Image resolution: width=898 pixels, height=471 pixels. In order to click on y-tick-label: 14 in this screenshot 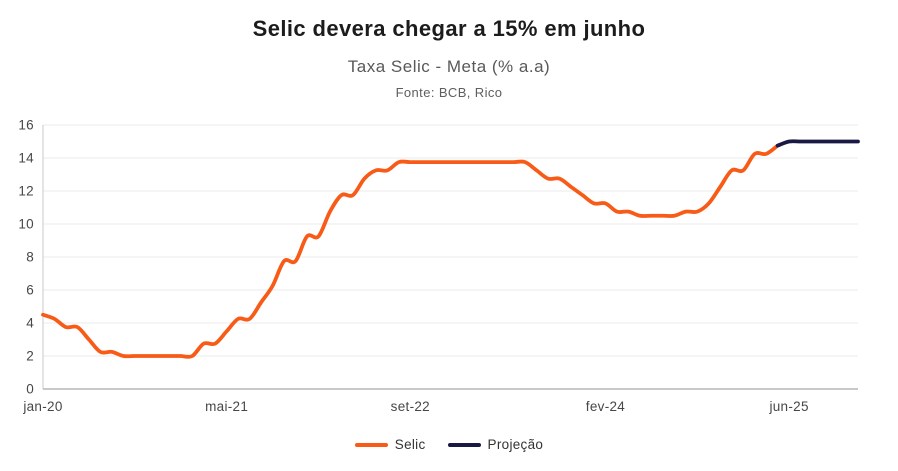, I will do `click(26, 158)`.